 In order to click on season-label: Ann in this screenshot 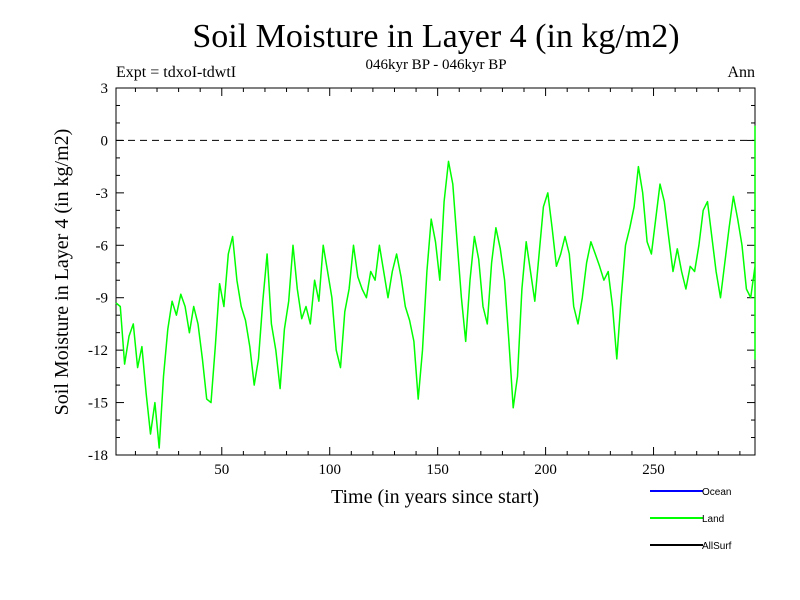, I will do `click(741, 72)`.